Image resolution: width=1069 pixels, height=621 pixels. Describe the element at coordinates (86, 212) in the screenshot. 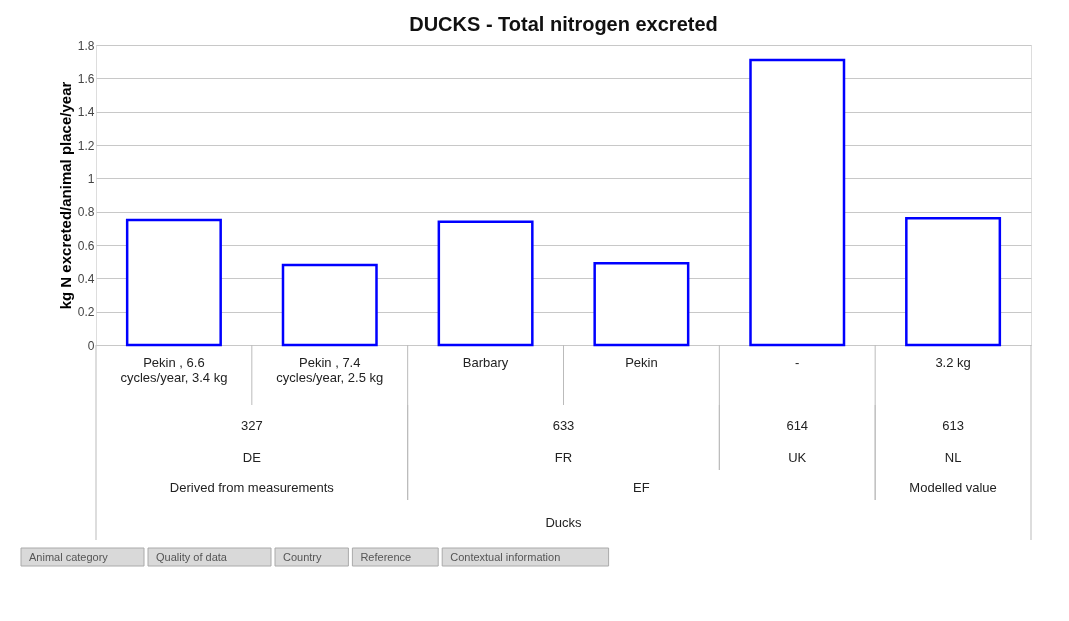

I see `y-tick-label: 0.8` at that location.